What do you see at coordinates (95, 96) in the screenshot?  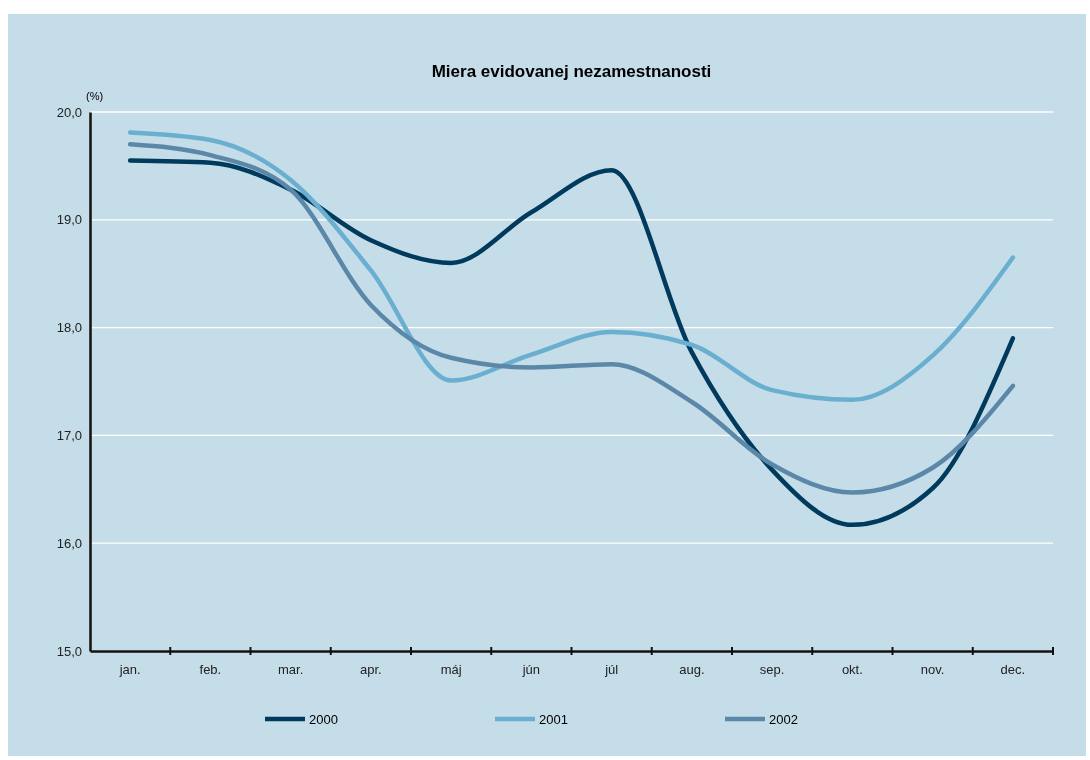 I see `y-axis-title: (%)` at bounding box center [95, 96].